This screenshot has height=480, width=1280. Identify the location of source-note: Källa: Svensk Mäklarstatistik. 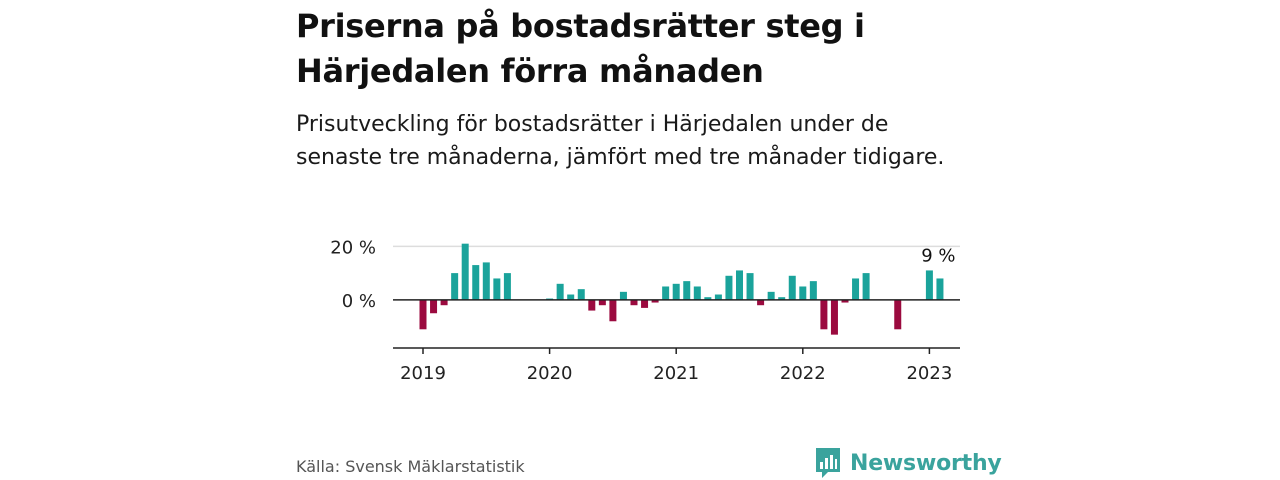
(410, 466).